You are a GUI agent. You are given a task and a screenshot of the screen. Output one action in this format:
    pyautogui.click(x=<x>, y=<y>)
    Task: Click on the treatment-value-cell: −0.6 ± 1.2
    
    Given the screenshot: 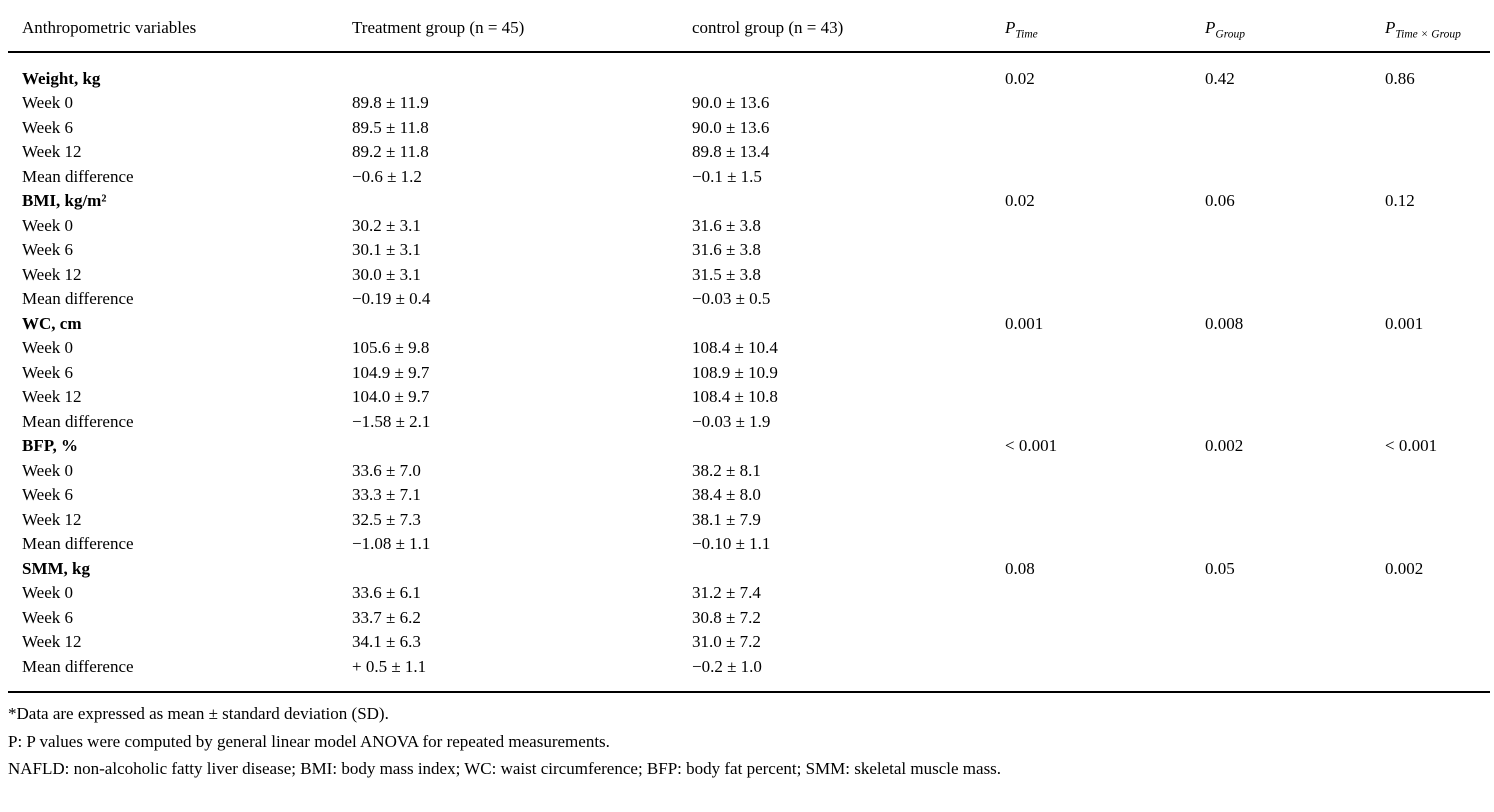 What is the action you would take?
    pyautogui.click(x=387, y=176)
    